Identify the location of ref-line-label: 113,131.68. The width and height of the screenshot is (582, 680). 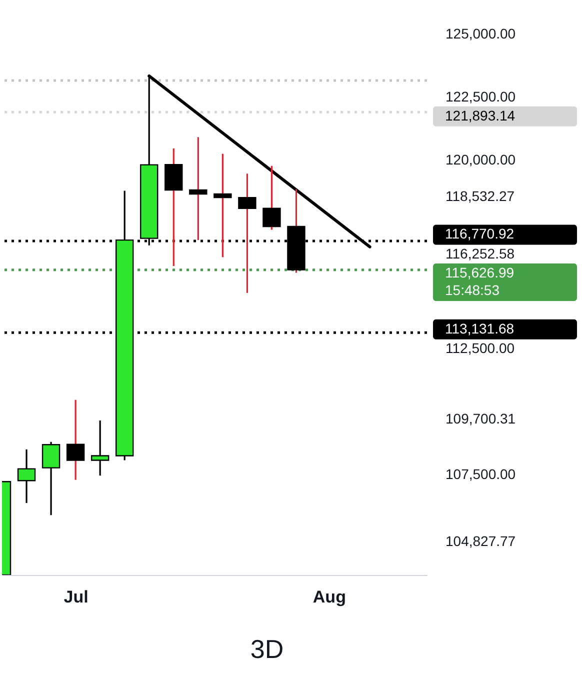
(479, 328).